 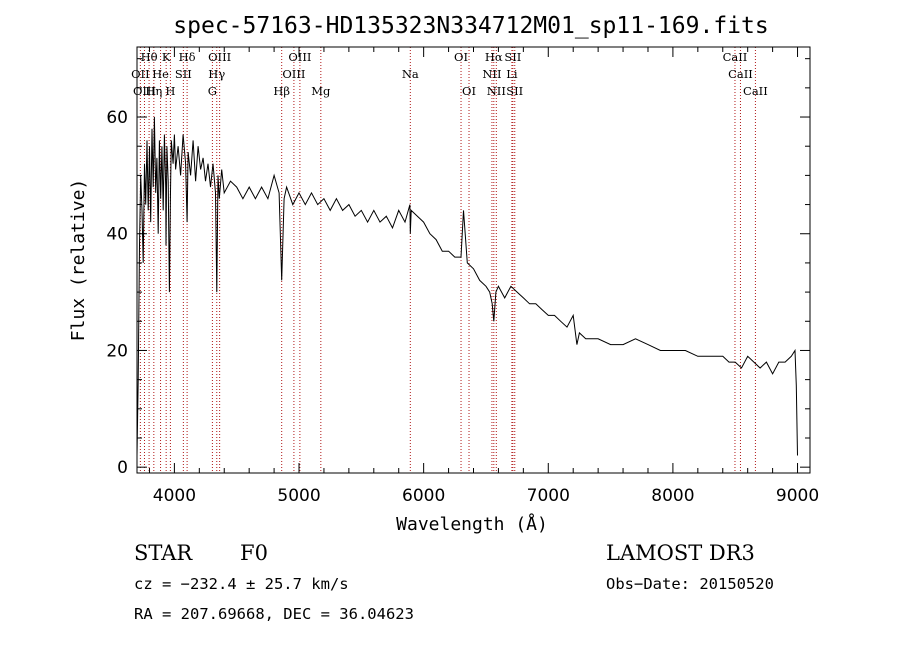 What do you see at coordinates (299, 57) in the screenshot?
I see `line-label-4: OIII` at bounding box center [299, 57].